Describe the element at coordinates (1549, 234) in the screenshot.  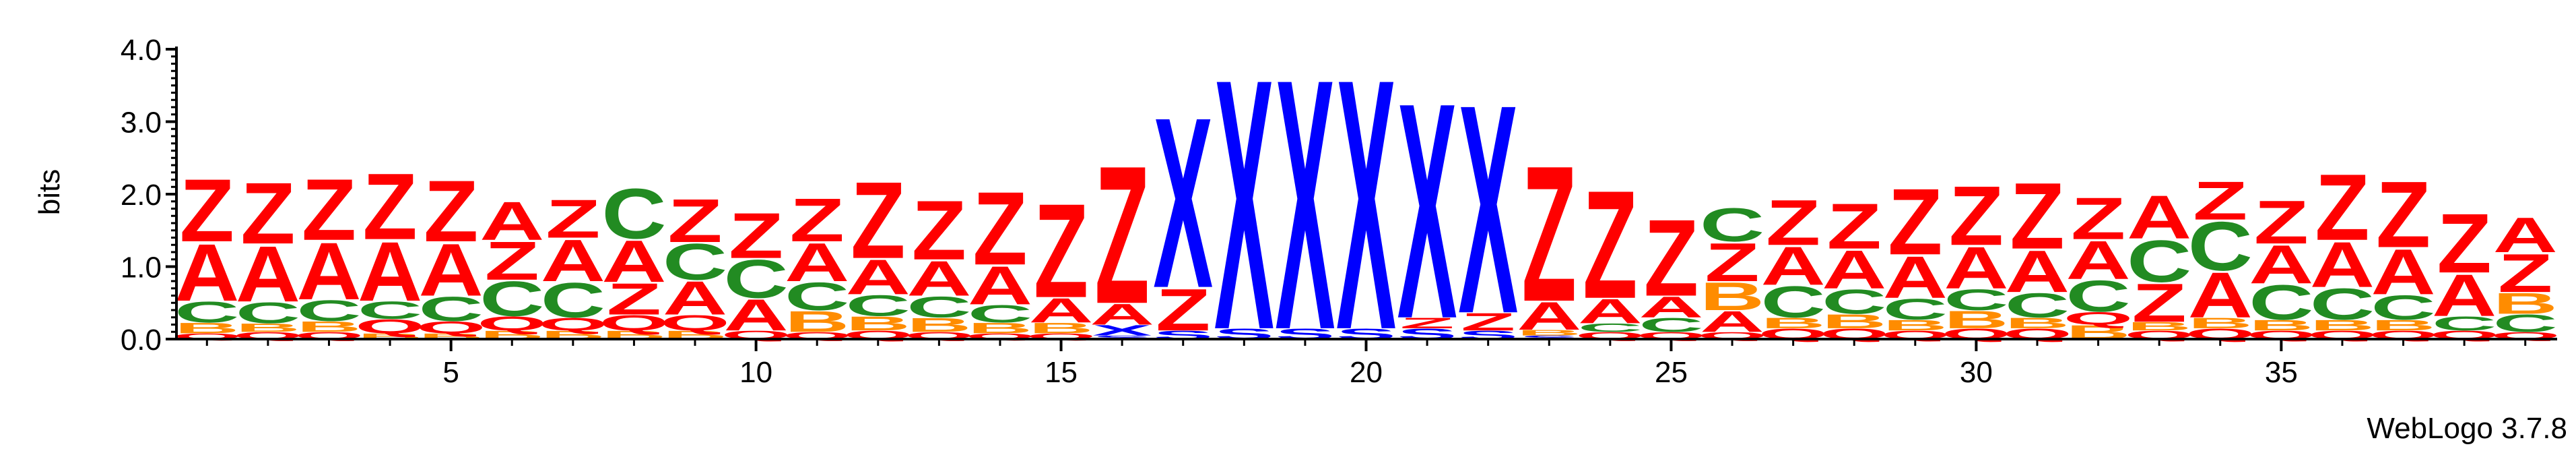
I see `logo-letter-Z-pos-23: Z` at that location.